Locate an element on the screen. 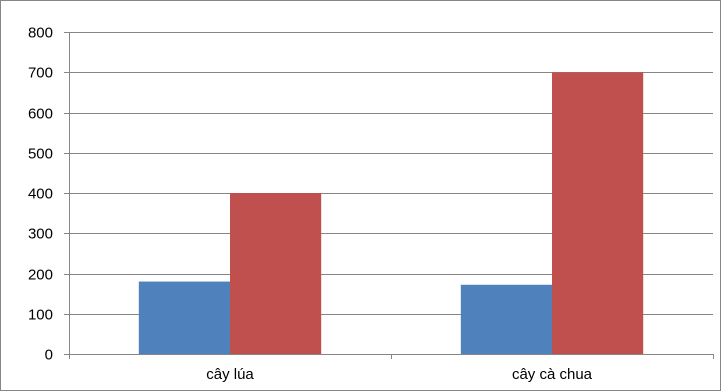 This screenshot has height=392, width=723. y-tick-label: 200 is located at coordinates (40, 275).